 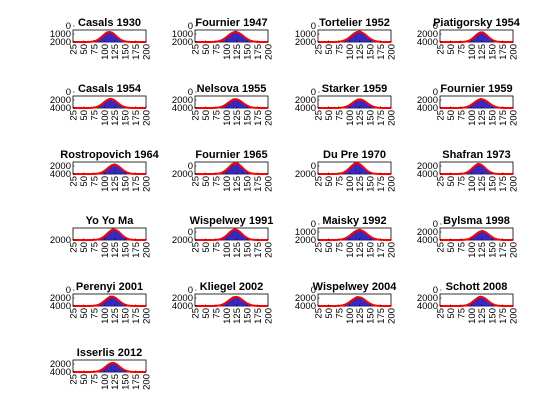 What do you see at coordinates (232, 287) in the screenshot?
I see `subplot-title: Kliegel 2002` at bounding box center [232, 287].